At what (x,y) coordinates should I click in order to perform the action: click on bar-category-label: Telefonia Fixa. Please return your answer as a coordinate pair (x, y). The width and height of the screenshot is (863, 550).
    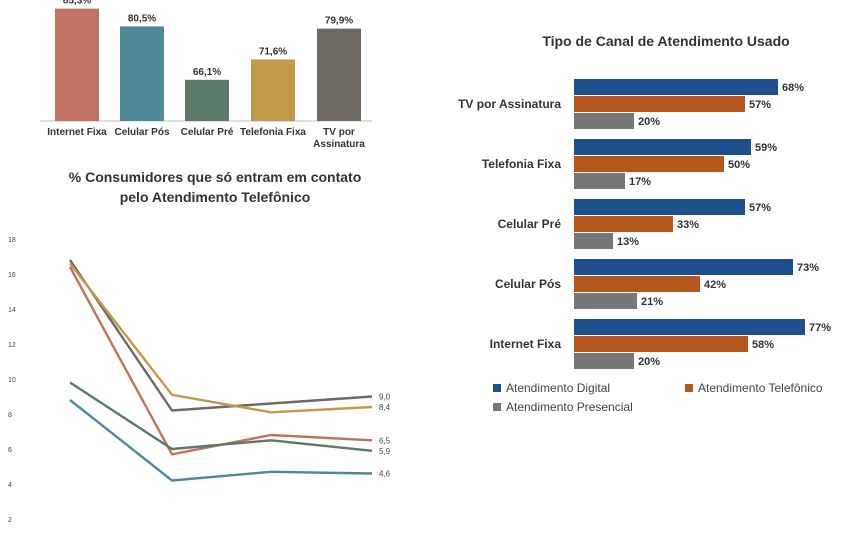
    Looking at the image, I should click on (273, 132).